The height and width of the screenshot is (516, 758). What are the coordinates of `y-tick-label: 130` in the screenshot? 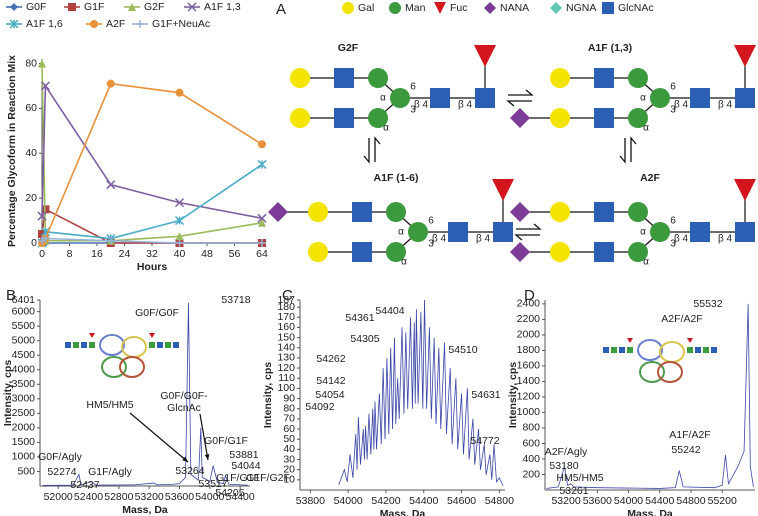 It's located at (286, 358).